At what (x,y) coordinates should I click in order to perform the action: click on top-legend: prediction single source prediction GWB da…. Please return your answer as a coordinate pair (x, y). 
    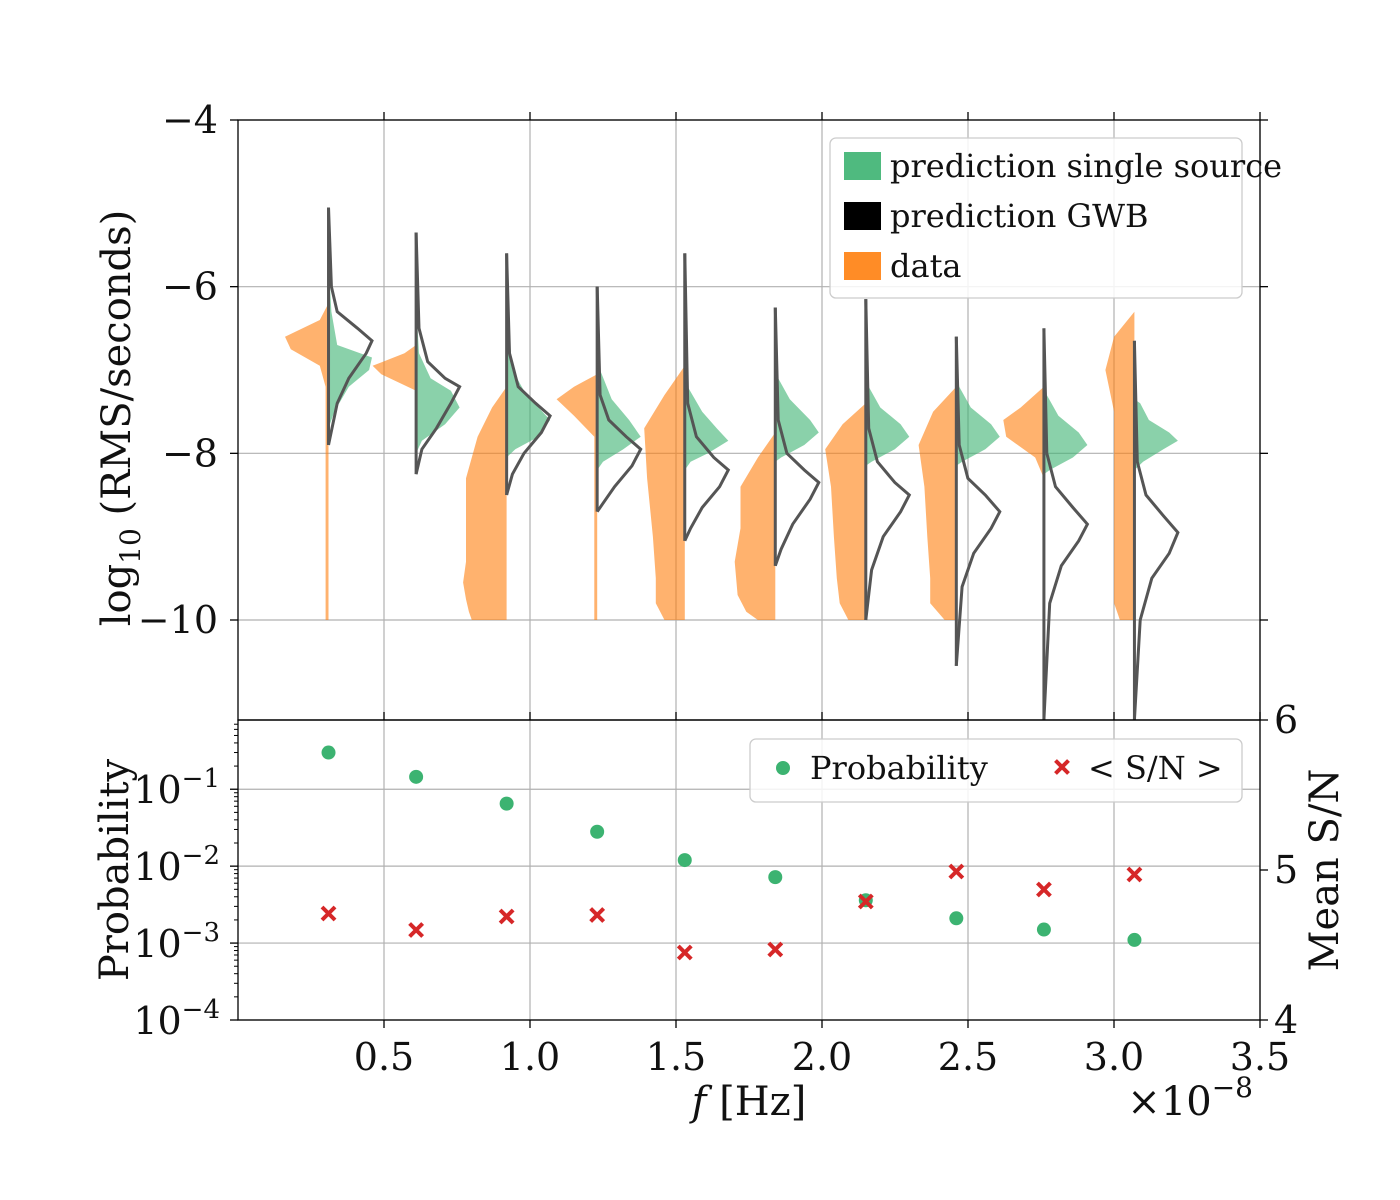
    Looking at the image, I should click on (1055, 218).